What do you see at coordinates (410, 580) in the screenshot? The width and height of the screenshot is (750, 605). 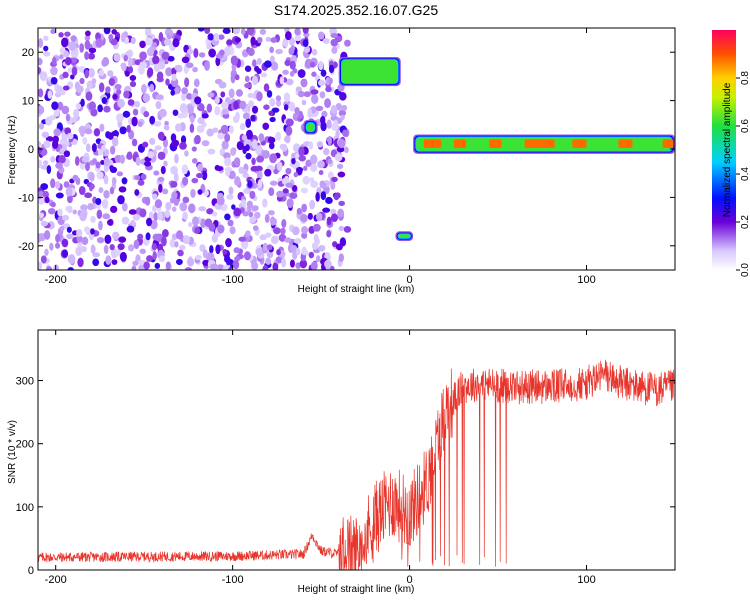 I see `x-tick-label: 0` at bounding box center [410, 580].